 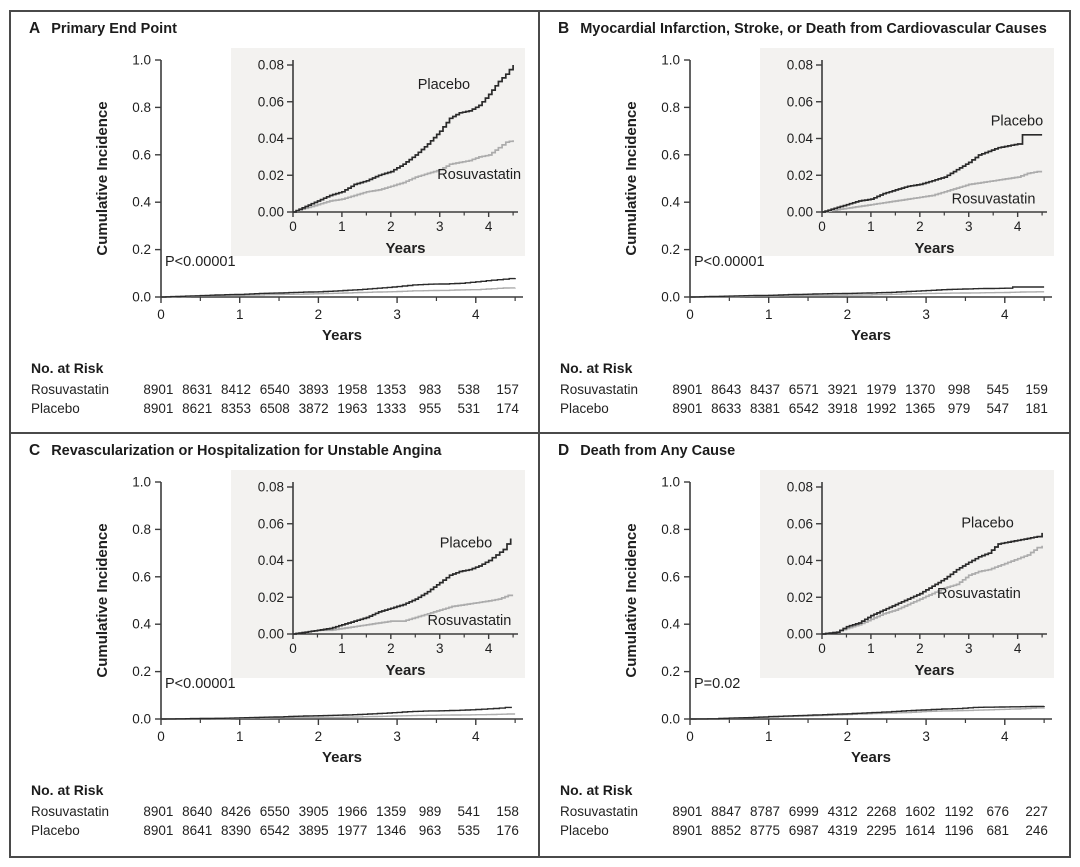 I want to click on main-y-tick-label: 0.4, so click(x=670, y=624).